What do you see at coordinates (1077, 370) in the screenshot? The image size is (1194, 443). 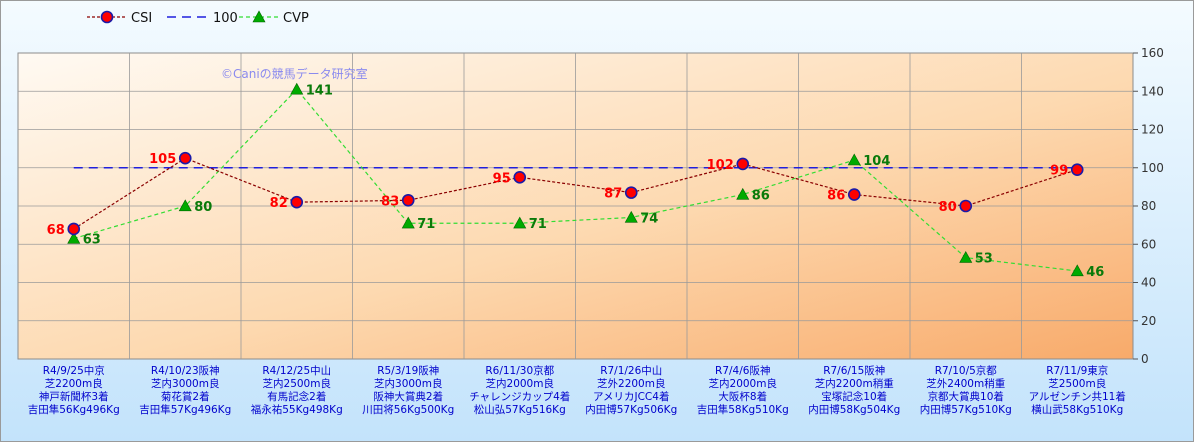 I see `x-category-label: R7/11/9東京` at bounding box center [1077, 370].